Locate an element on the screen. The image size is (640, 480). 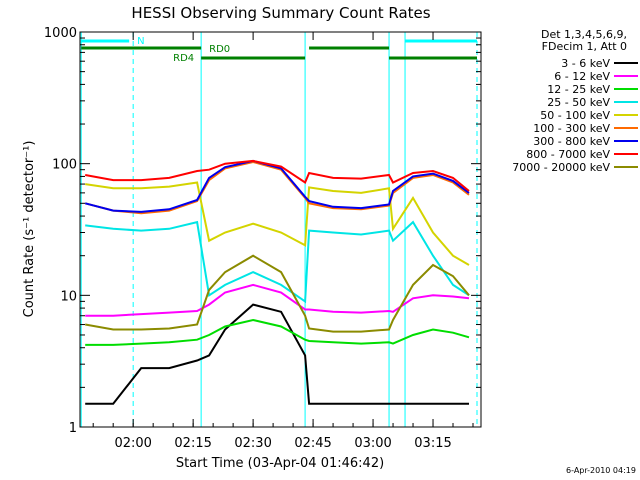
attenuator-label: N is located at coordinates (140, 41).